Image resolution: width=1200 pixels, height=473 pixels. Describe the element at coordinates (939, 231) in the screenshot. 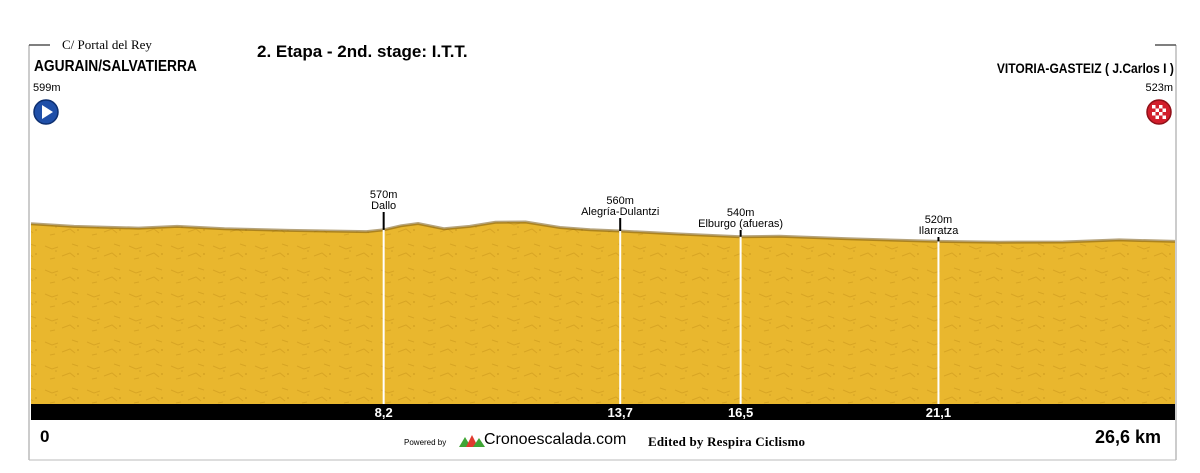

I see `waypoint-name: Ilarratza` at that location.